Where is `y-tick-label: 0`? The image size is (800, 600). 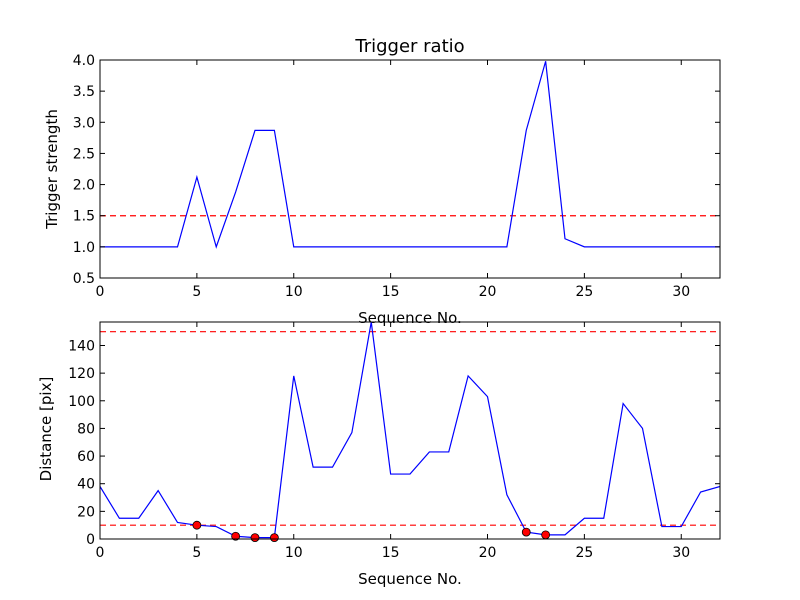 y-tick-label: 0 is located at coordinates (90, 540).